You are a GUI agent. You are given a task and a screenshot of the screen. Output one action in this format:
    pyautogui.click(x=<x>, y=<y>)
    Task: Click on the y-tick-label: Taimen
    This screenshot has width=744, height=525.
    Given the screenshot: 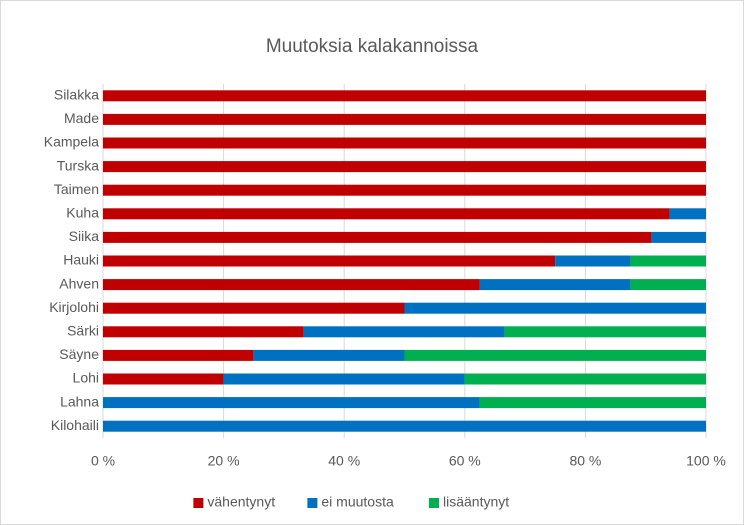 What is the action you would take?
    pyautogui.click(x=76, y=189)
    